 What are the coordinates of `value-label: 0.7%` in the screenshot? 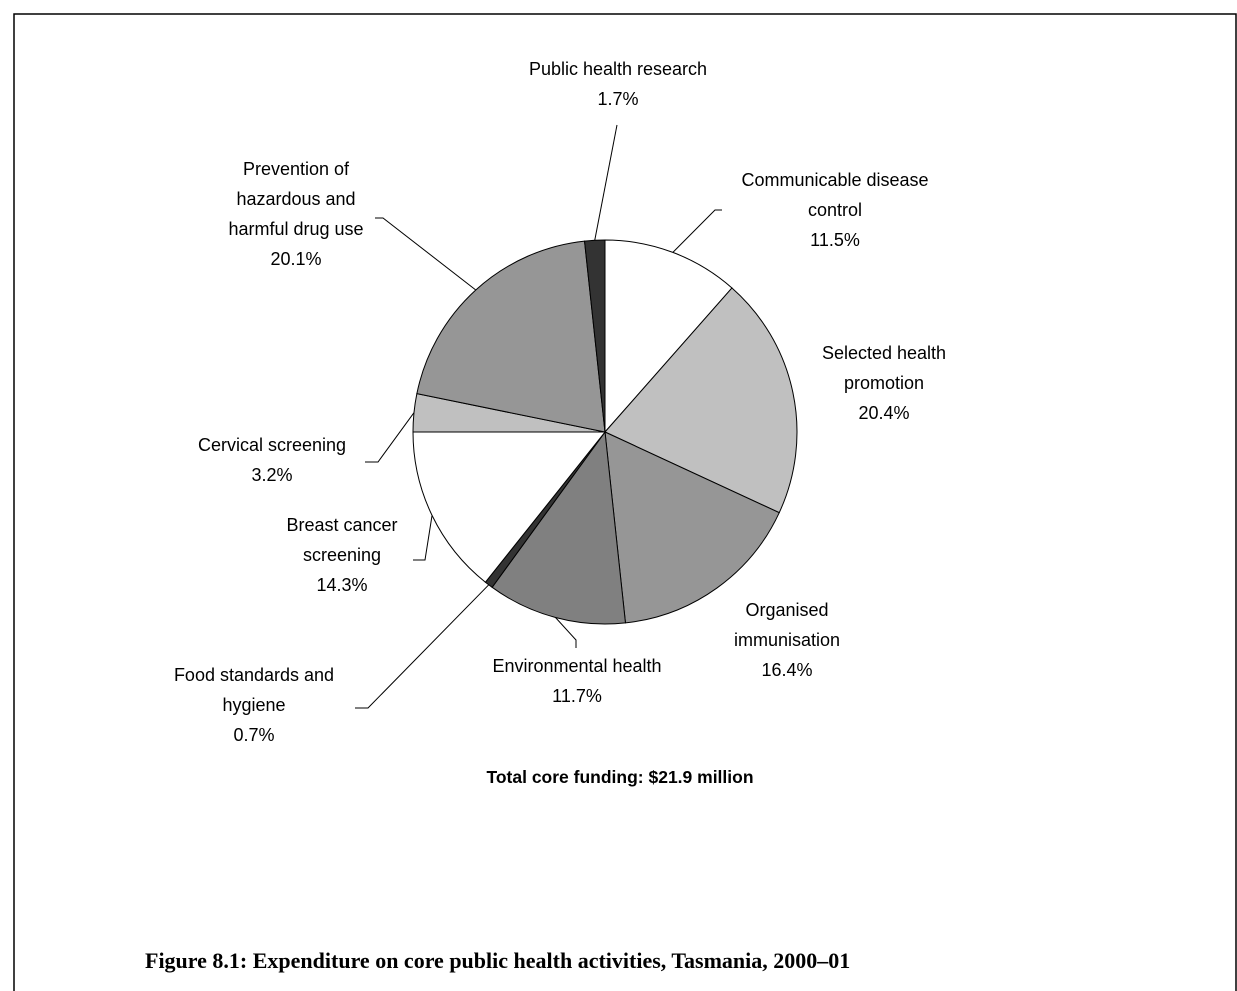 It's located at (254, 735).